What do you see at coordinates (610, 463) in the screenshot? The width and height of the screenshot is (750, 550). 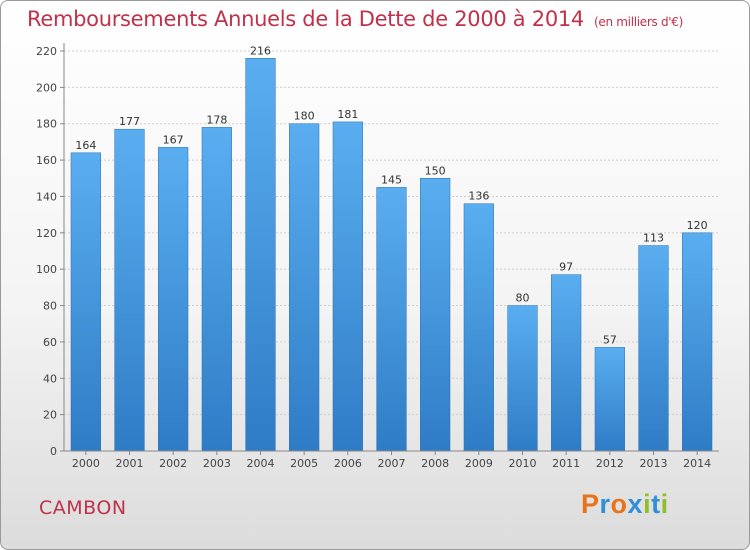 I see `x-tick-label: 2012` at bounding box center [610, 463].